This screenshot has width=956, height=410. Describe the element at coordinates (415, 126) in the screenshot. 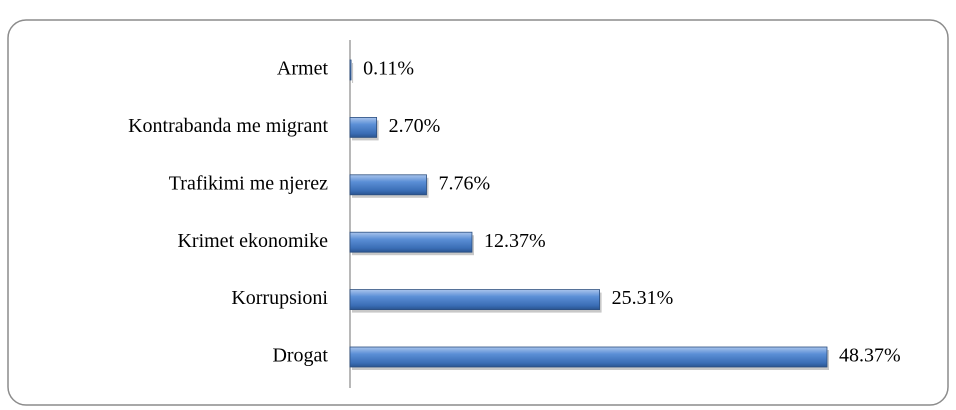

I see `value-label: 2.70%` at that location.